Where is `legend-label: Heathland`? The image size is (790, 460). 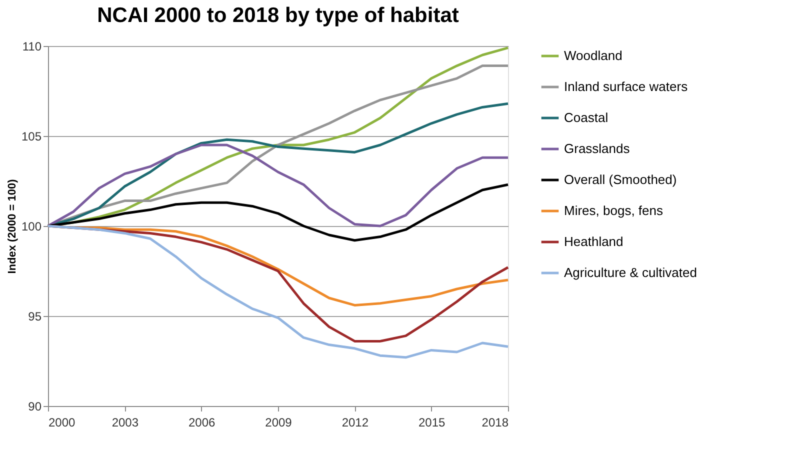
legend-label: Heathland is located at coordinates (594, 241).